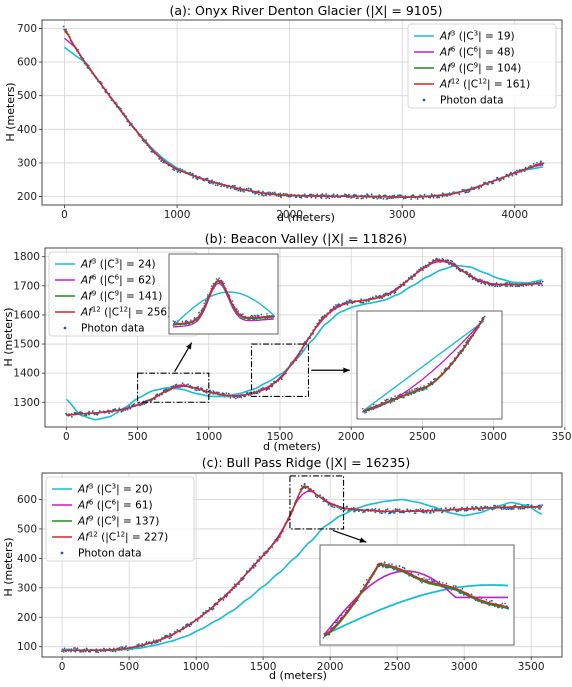 This screenshot has height=687, width=572. Describe the element at coordinates (189, 346) in the screenshot. I see `zoom-arrow-b-left-head` at that location.